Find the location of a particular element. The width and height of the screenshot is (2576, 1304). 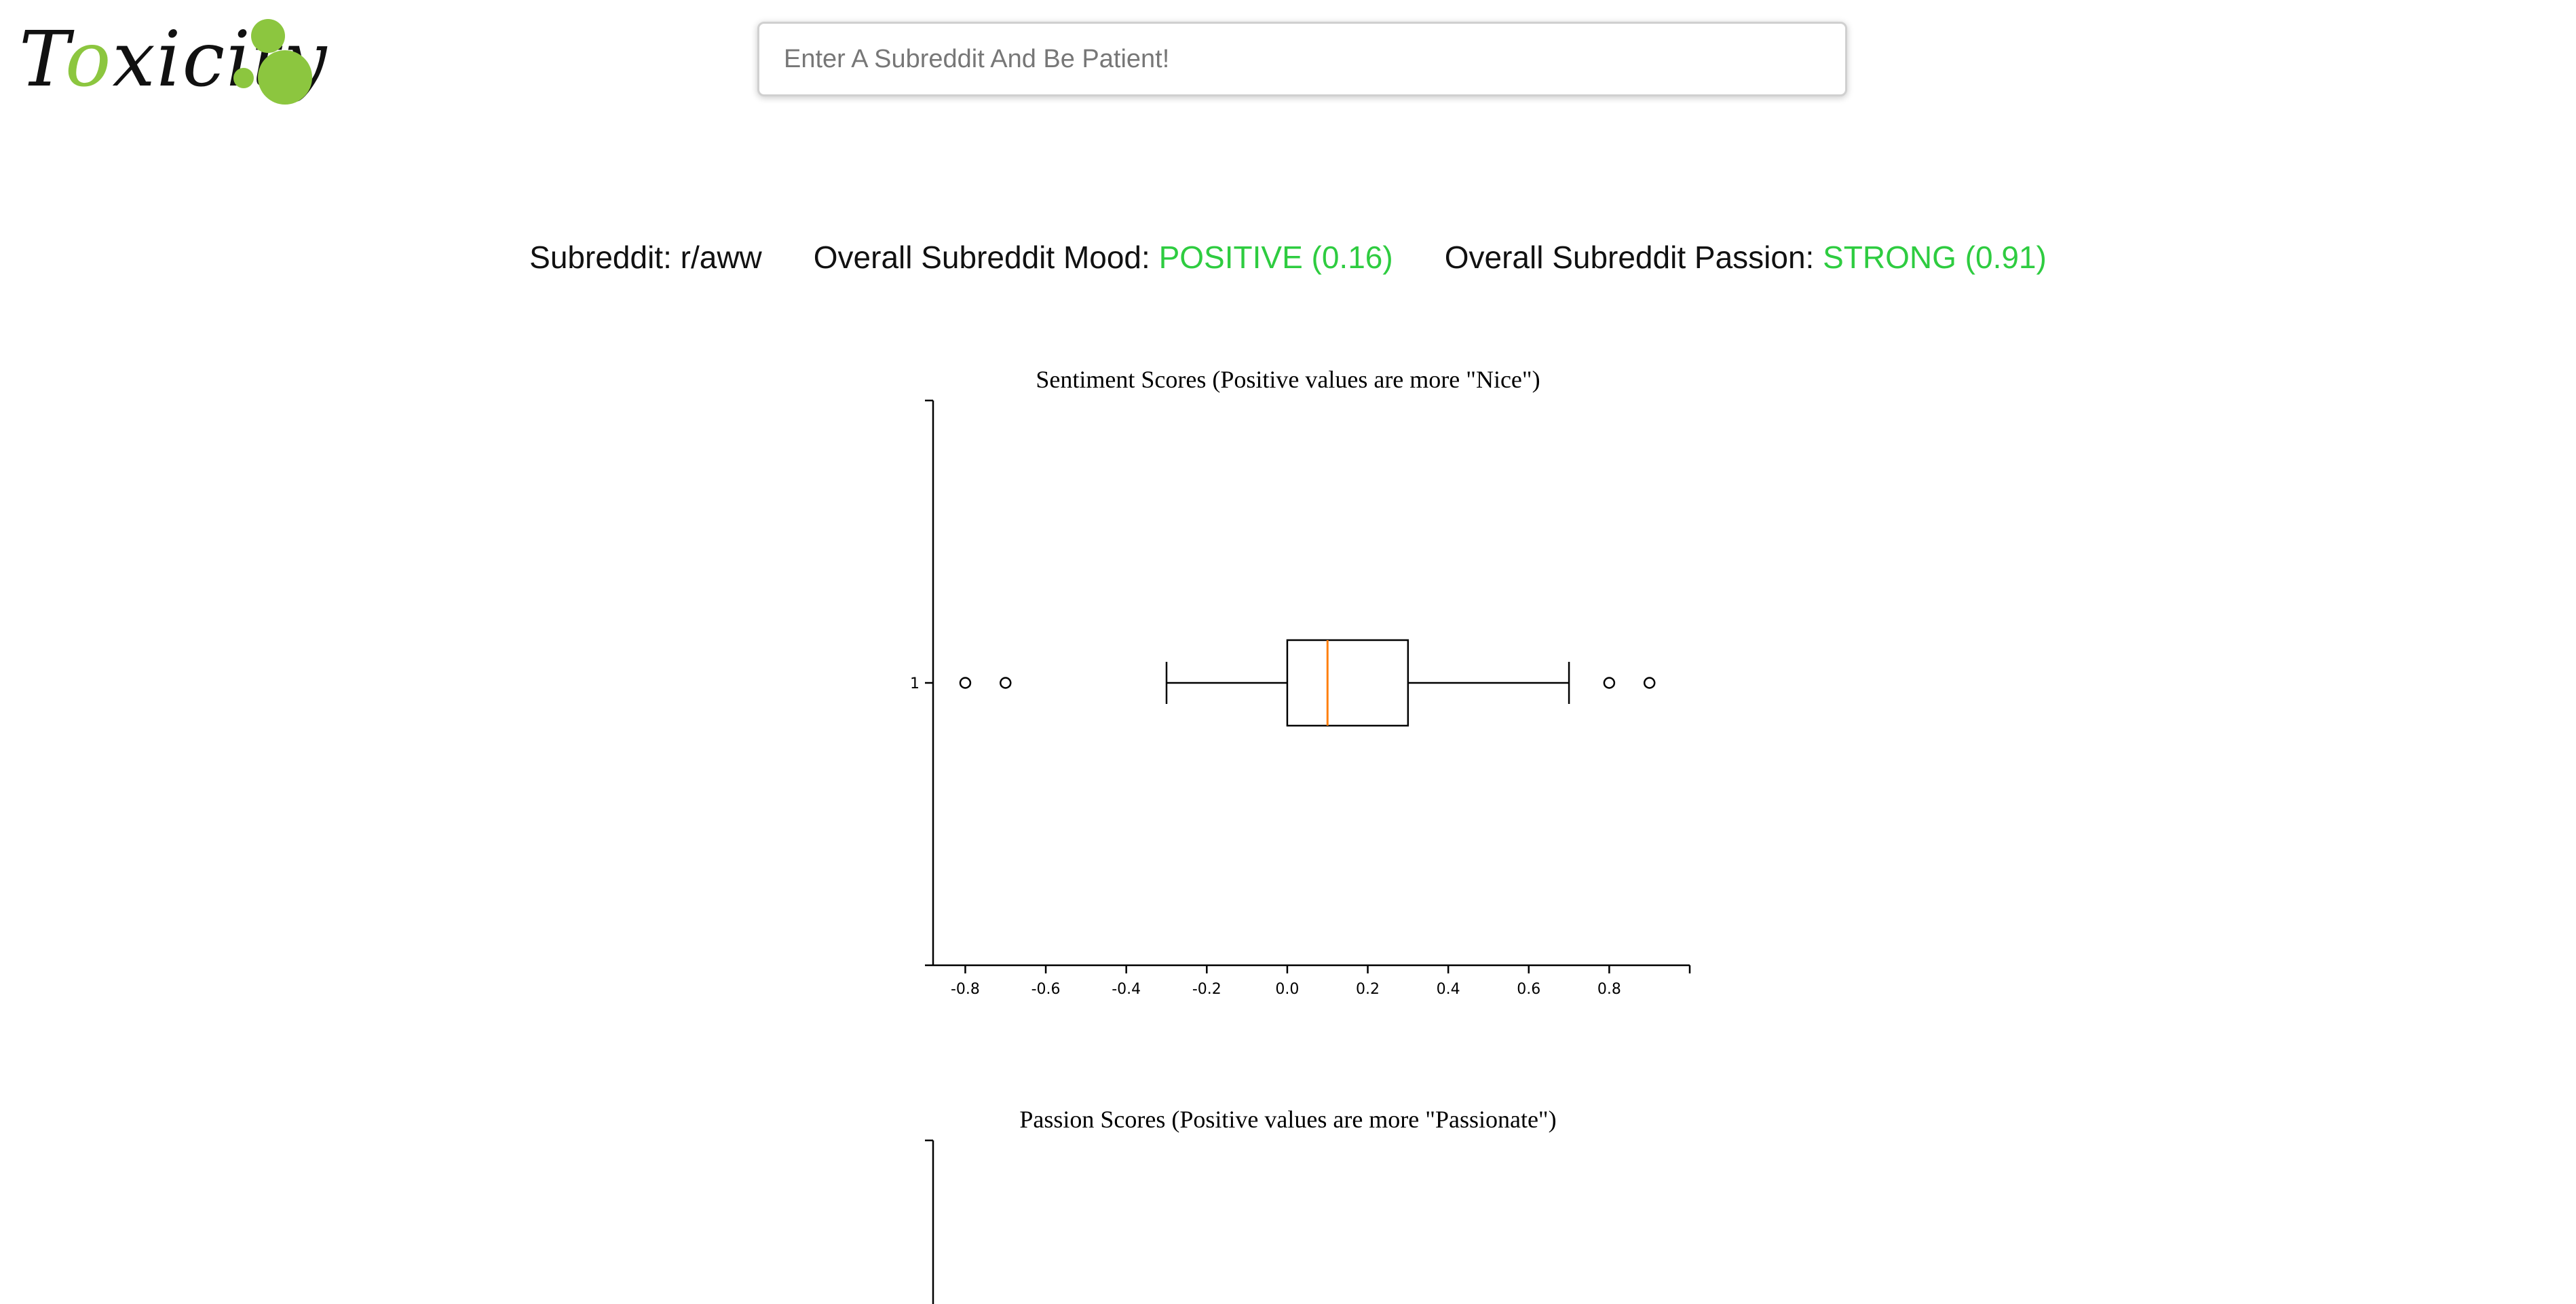

mood-value: POSITIVE (0.16) is located at coordinates (1275, 257).